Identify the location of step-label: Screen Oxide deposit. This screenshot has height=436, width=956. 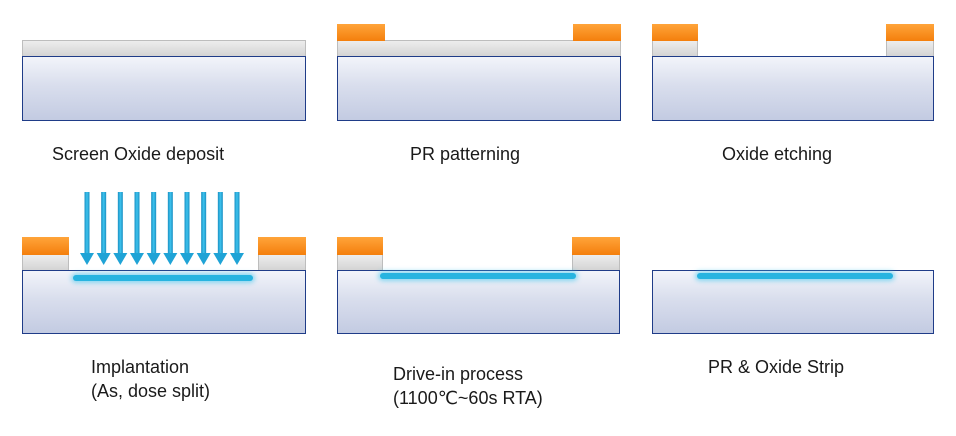
(138, 154).